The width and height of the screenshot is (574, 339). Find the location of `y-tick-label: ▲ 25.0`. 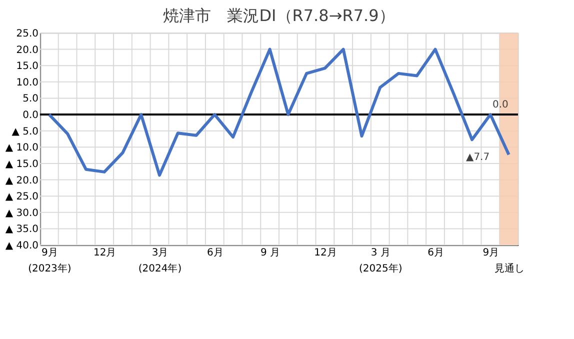

y-tick-label: ▲ 25.0 is located at coordinates (21, 197).